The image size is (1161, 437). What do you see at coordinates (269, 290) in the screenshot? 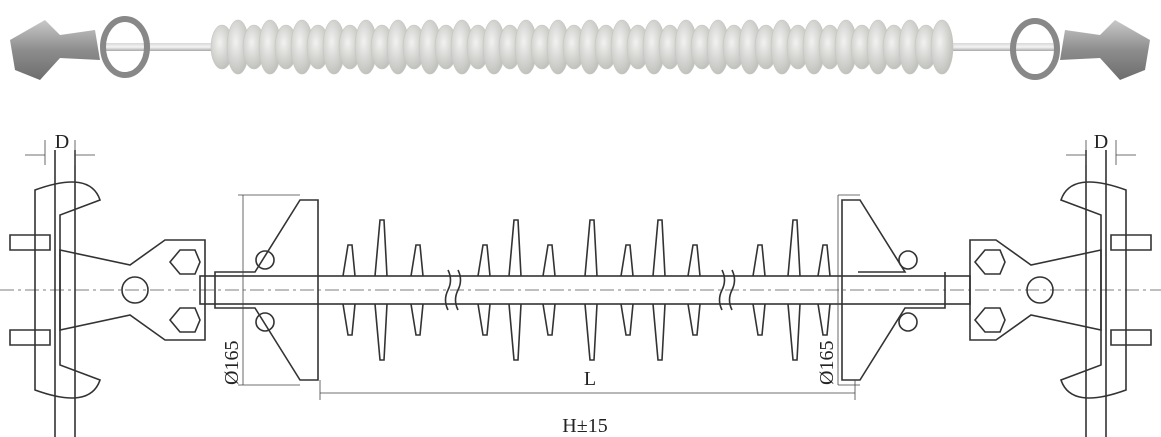
I see `dimension-diameter-left` at bounding box center [269, 290].